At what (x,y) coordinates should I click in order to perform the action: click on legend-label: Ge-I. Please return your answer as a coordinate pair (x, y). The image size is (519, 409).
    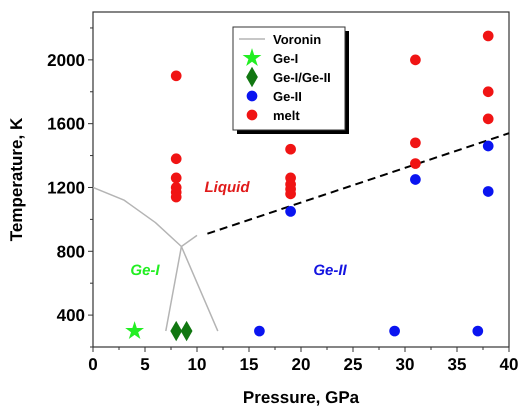
    Looking at the image, I should click on (285, 58).